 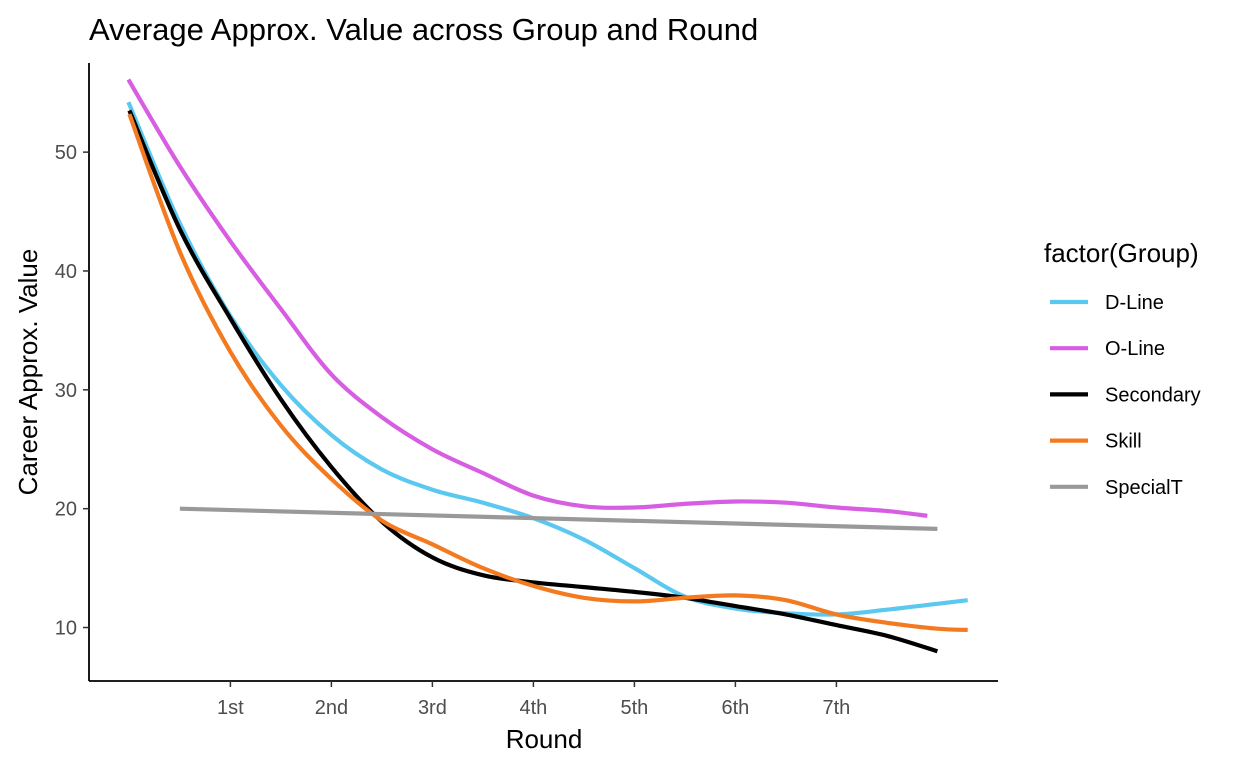 What do you see at coordinates (331, 708) in the screenshot?
I see `x-tick-label: 2nd` at bounding box center [331, 708].